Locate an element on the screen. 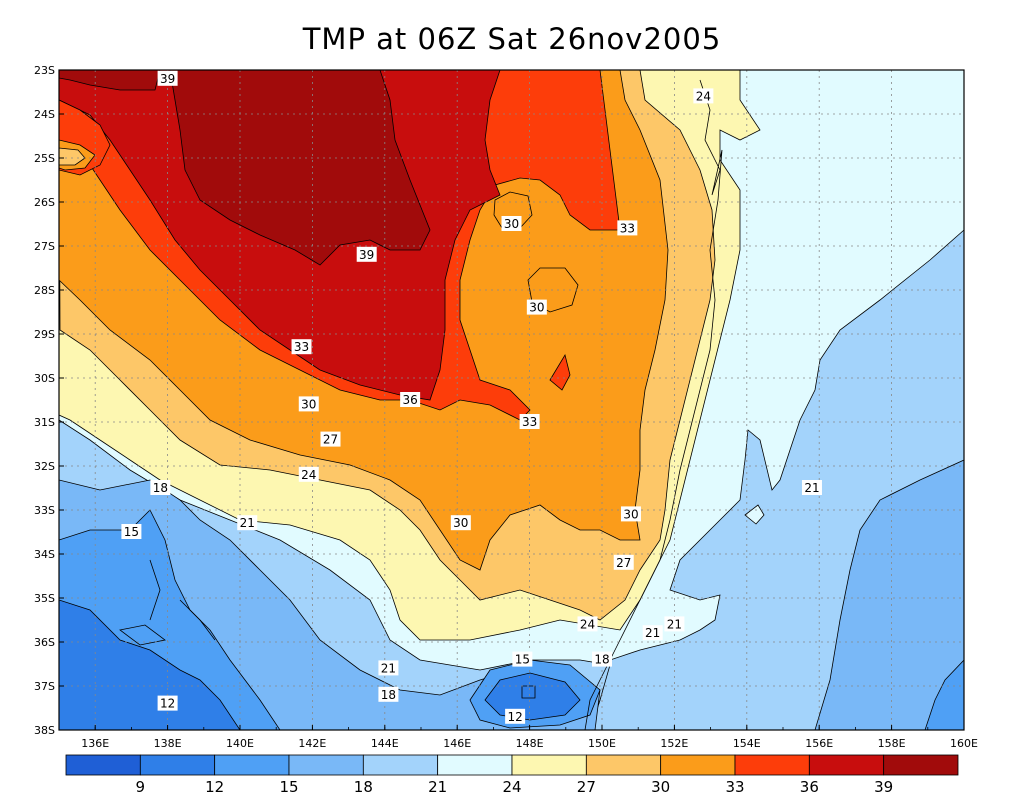  x-tick-label: 158E is located at coordinates (892, 743).